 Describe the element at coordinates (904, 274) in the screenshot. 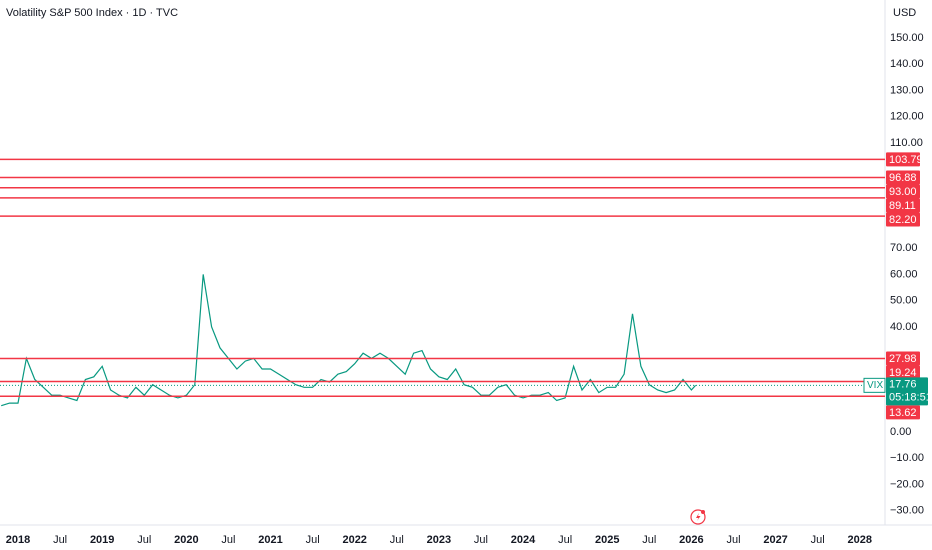

I see `y-tick-label: 60.00` at that location.